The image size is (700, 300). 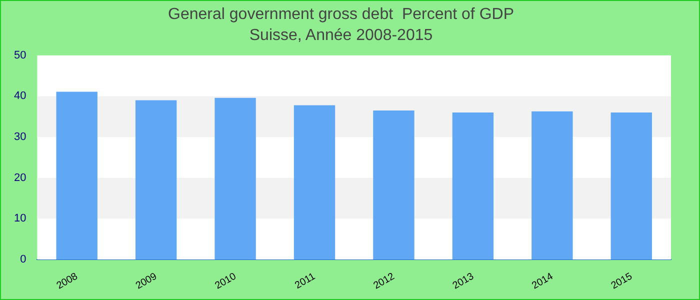 What do you see at coordinates (67, 281) in the screenshot?
I see `x-tick-label: 2008` at bounding box center [67, 281].